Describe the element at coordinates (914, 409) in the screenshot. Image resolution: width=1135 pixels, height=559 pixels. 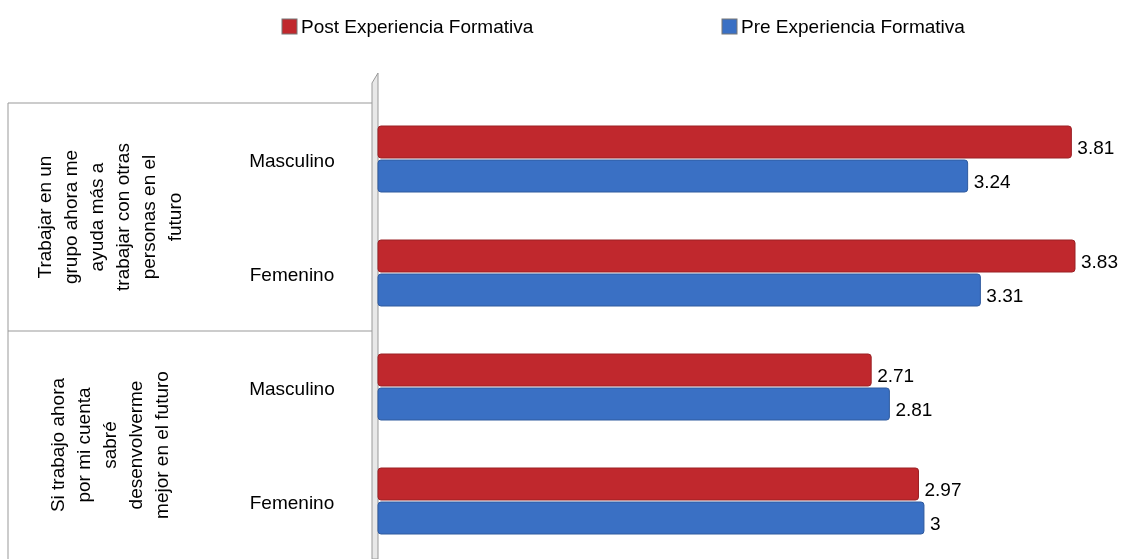
I see `data-label: 2.81` at that location.